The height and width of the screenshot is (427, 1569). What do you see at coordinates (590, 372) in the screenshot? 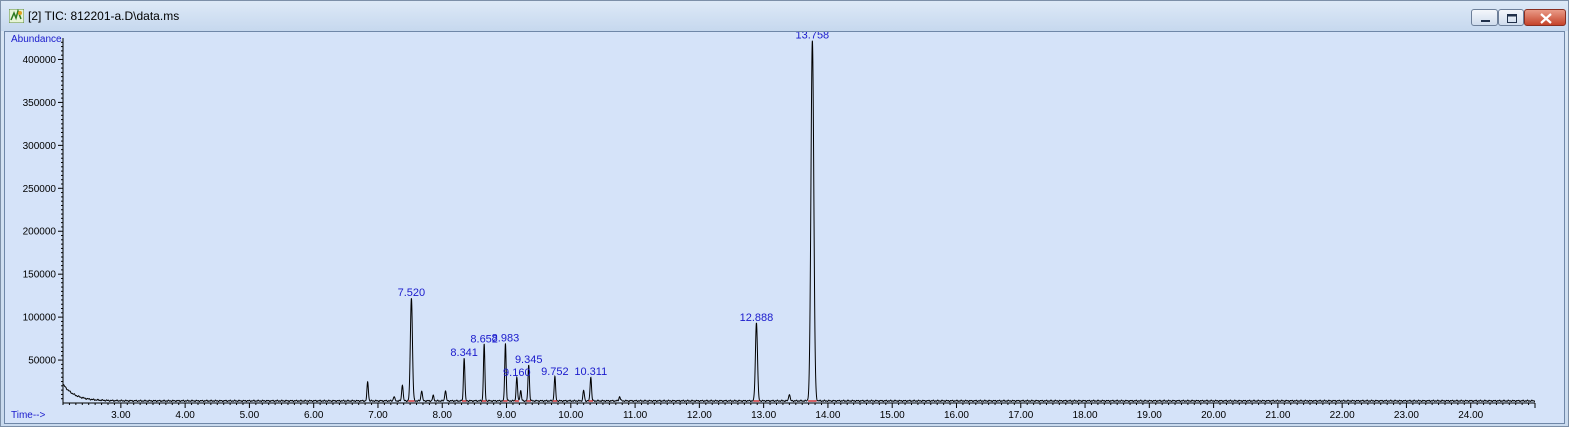
I see `peak-label: 10.311` at bounding box center [590, 372].